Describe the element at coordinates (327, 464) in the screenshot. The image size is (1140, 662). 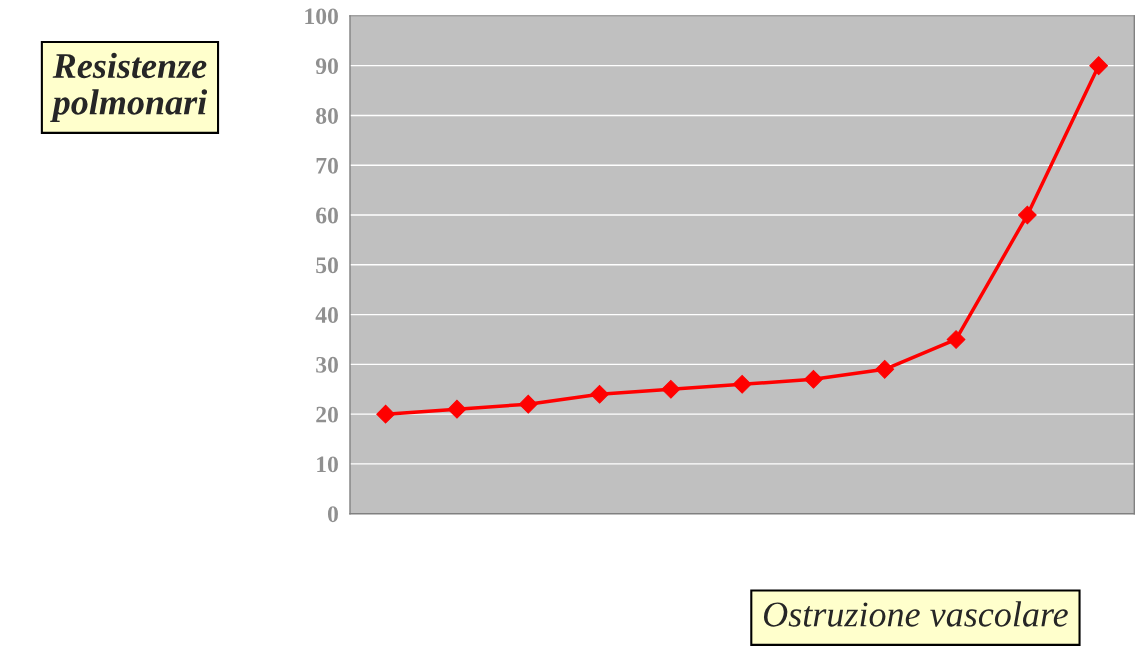
I see `y-tick-label: 10` at that location.